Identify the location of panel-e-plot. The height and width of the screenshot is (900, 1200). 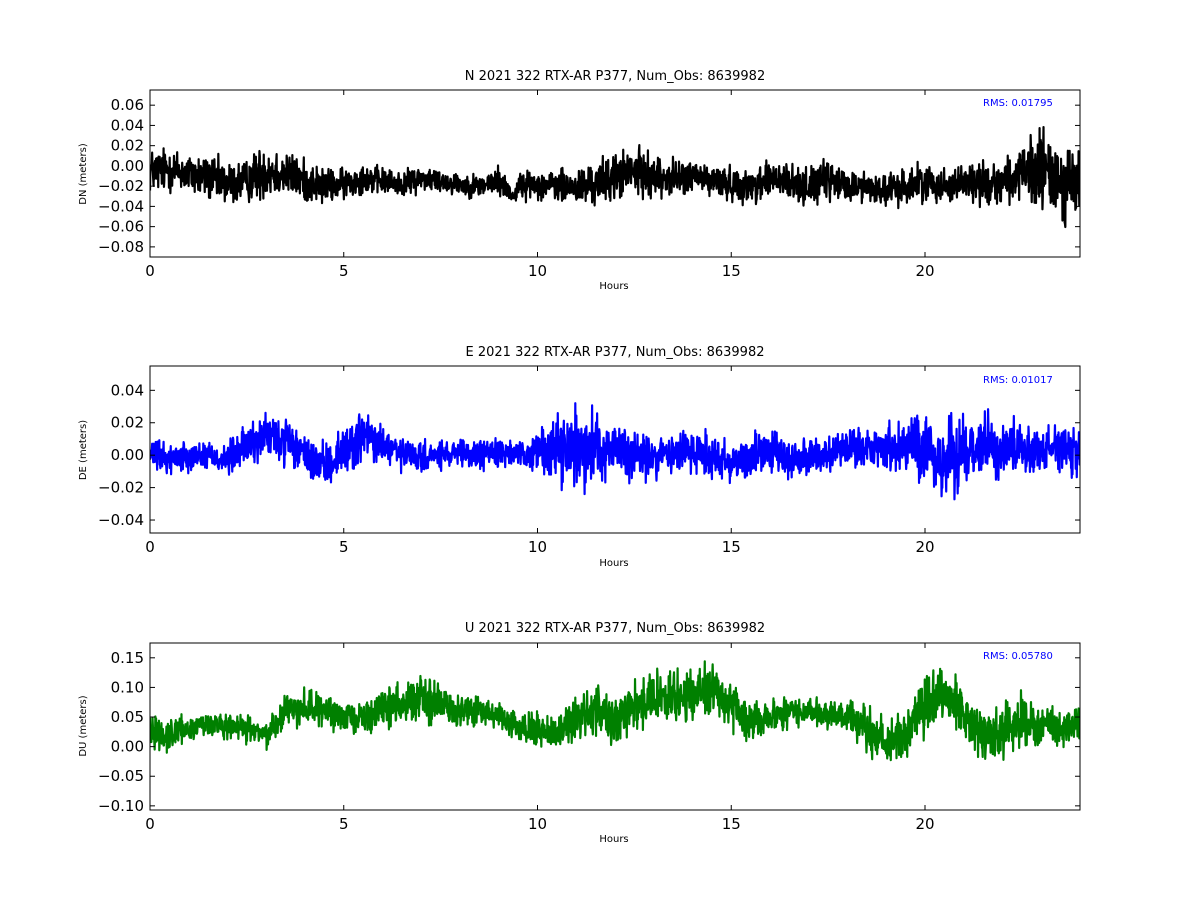
(615, 451).